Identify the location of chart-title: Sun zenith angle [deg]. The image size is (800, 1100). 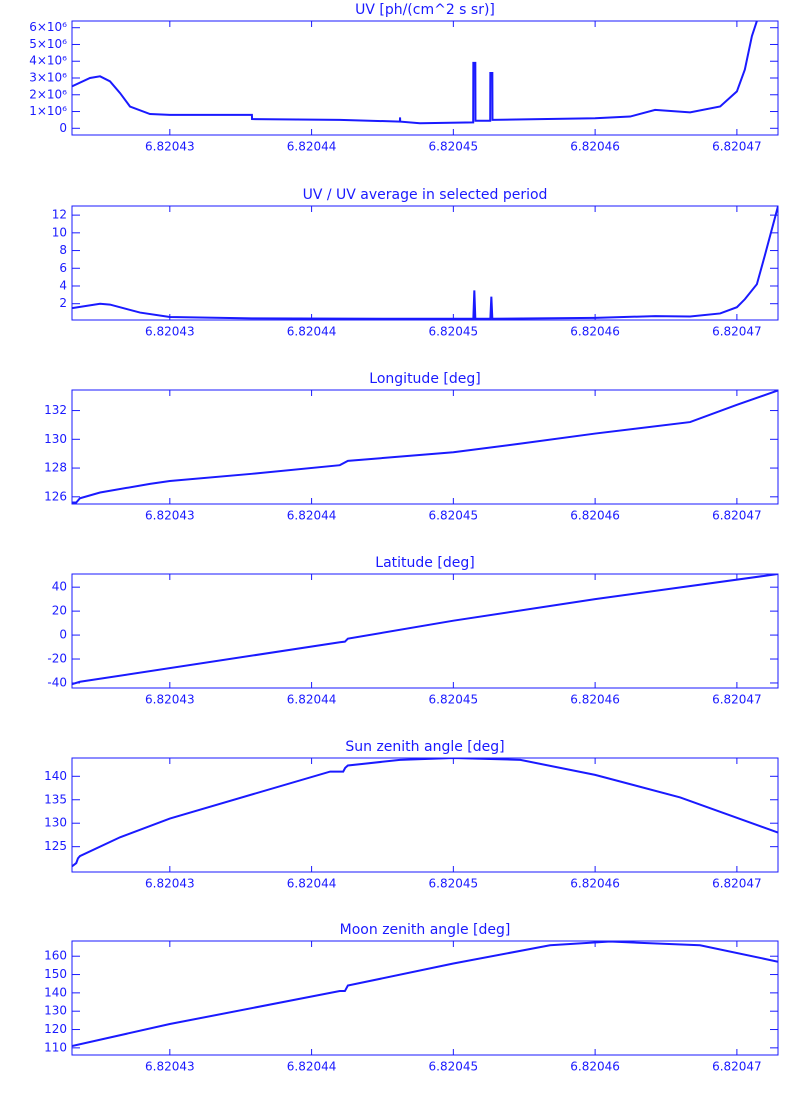
(424, 747).